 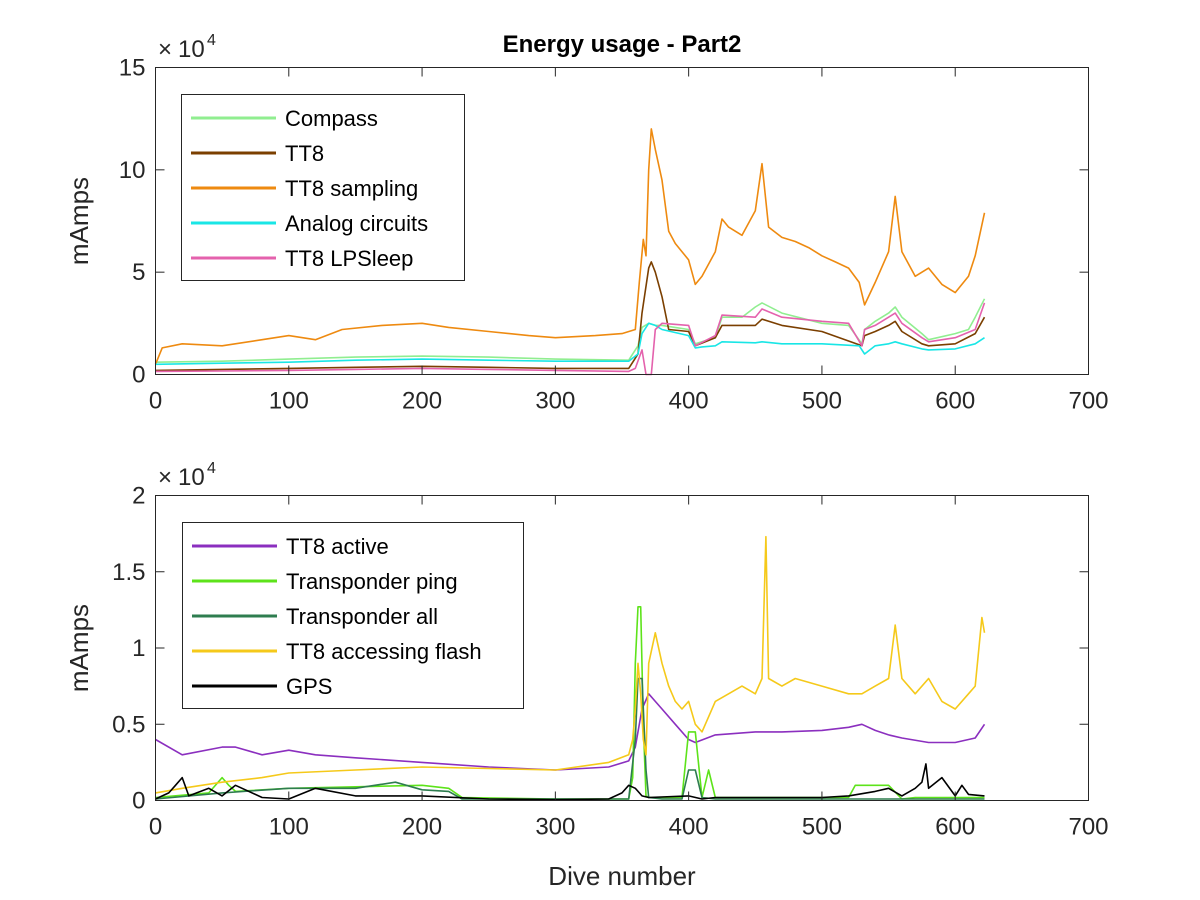 I want to click on series-line-tt8-lpsleep, so click(x=570, y=339).